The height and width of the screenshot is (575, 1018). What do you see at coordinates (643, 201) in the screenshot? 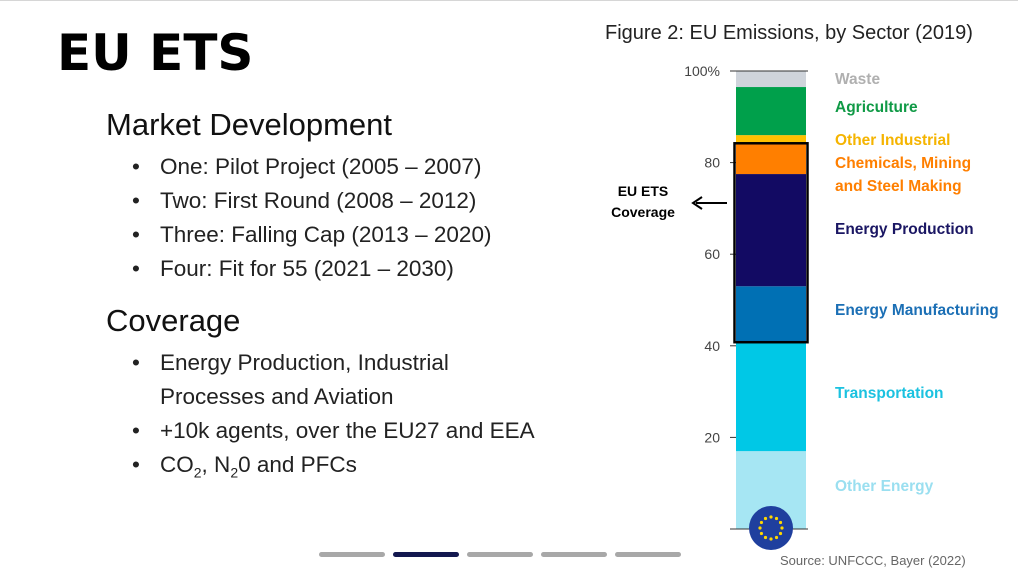
I see `ets-coverage-label: EU ETS Coverage` at bounding box center [643, 201].